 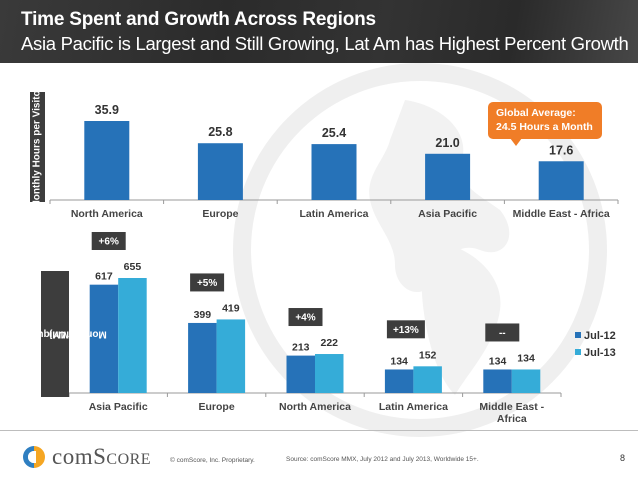 What do you see at coordinates (319, 430) in the screenshot?
I see `footer-divider` at bounding box center [319, 430].